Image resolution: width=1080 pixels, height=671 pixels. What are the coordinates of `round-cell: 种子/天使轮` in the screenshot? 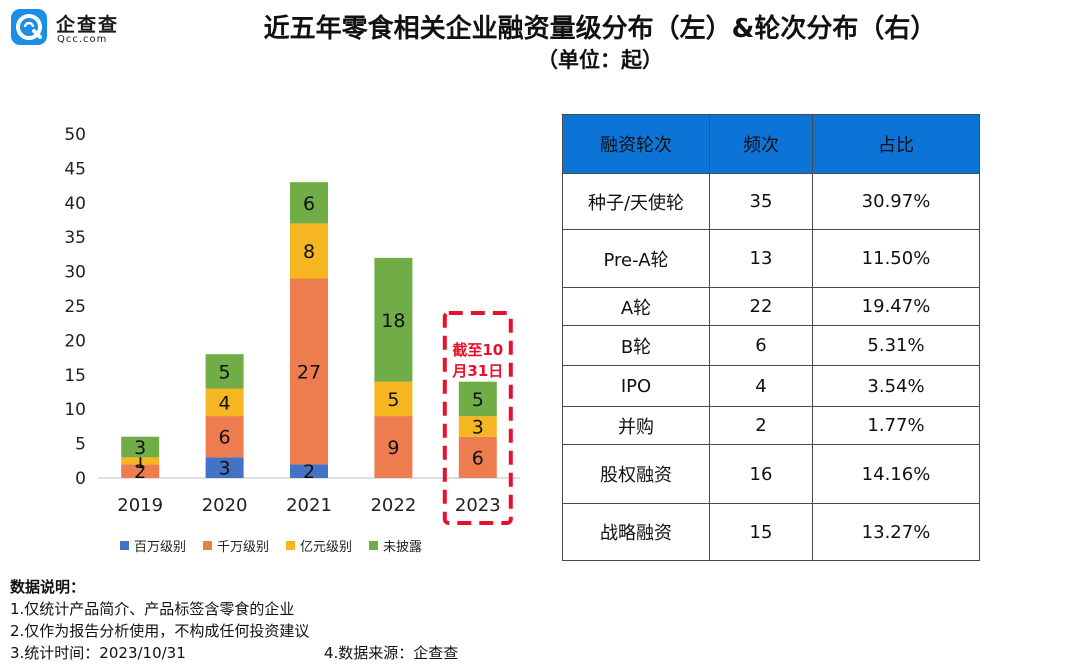 It's located at (636, 201).